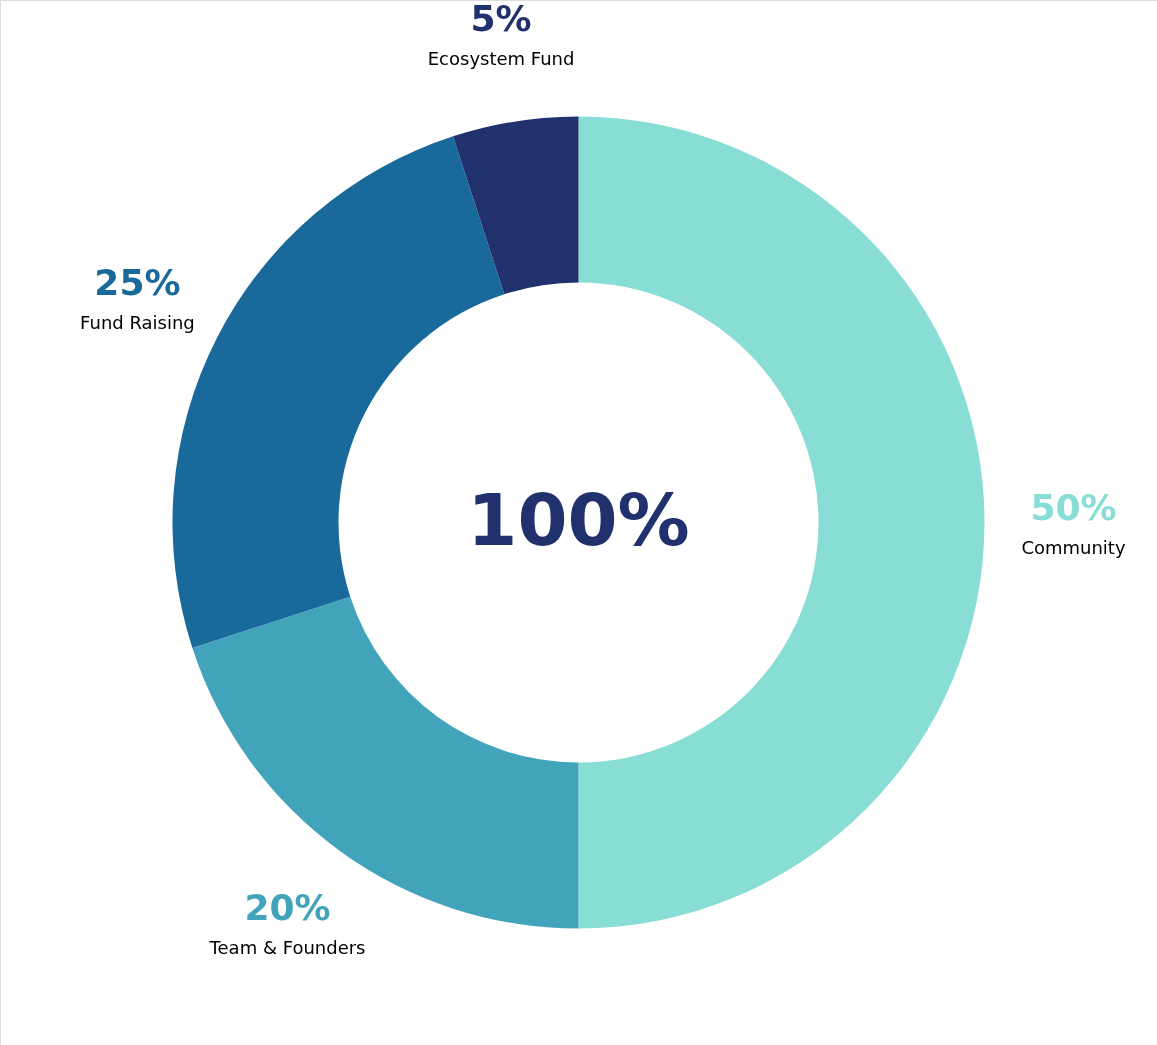 This screenshot has width=1157, height=1045. What do you see at coordinates (501, 19) in the screenshot?
I see `data-label: 5%` at bounding box center [501, 19].